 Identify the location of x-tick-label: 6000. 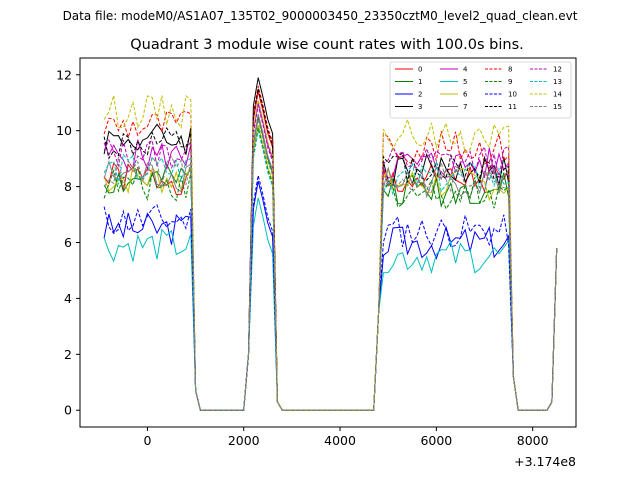
(436, 440).